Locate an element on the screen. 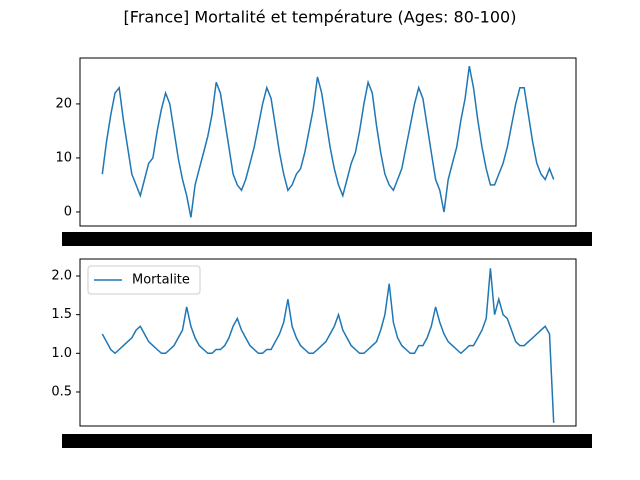  legend-box is located at coordinates (144, 280).